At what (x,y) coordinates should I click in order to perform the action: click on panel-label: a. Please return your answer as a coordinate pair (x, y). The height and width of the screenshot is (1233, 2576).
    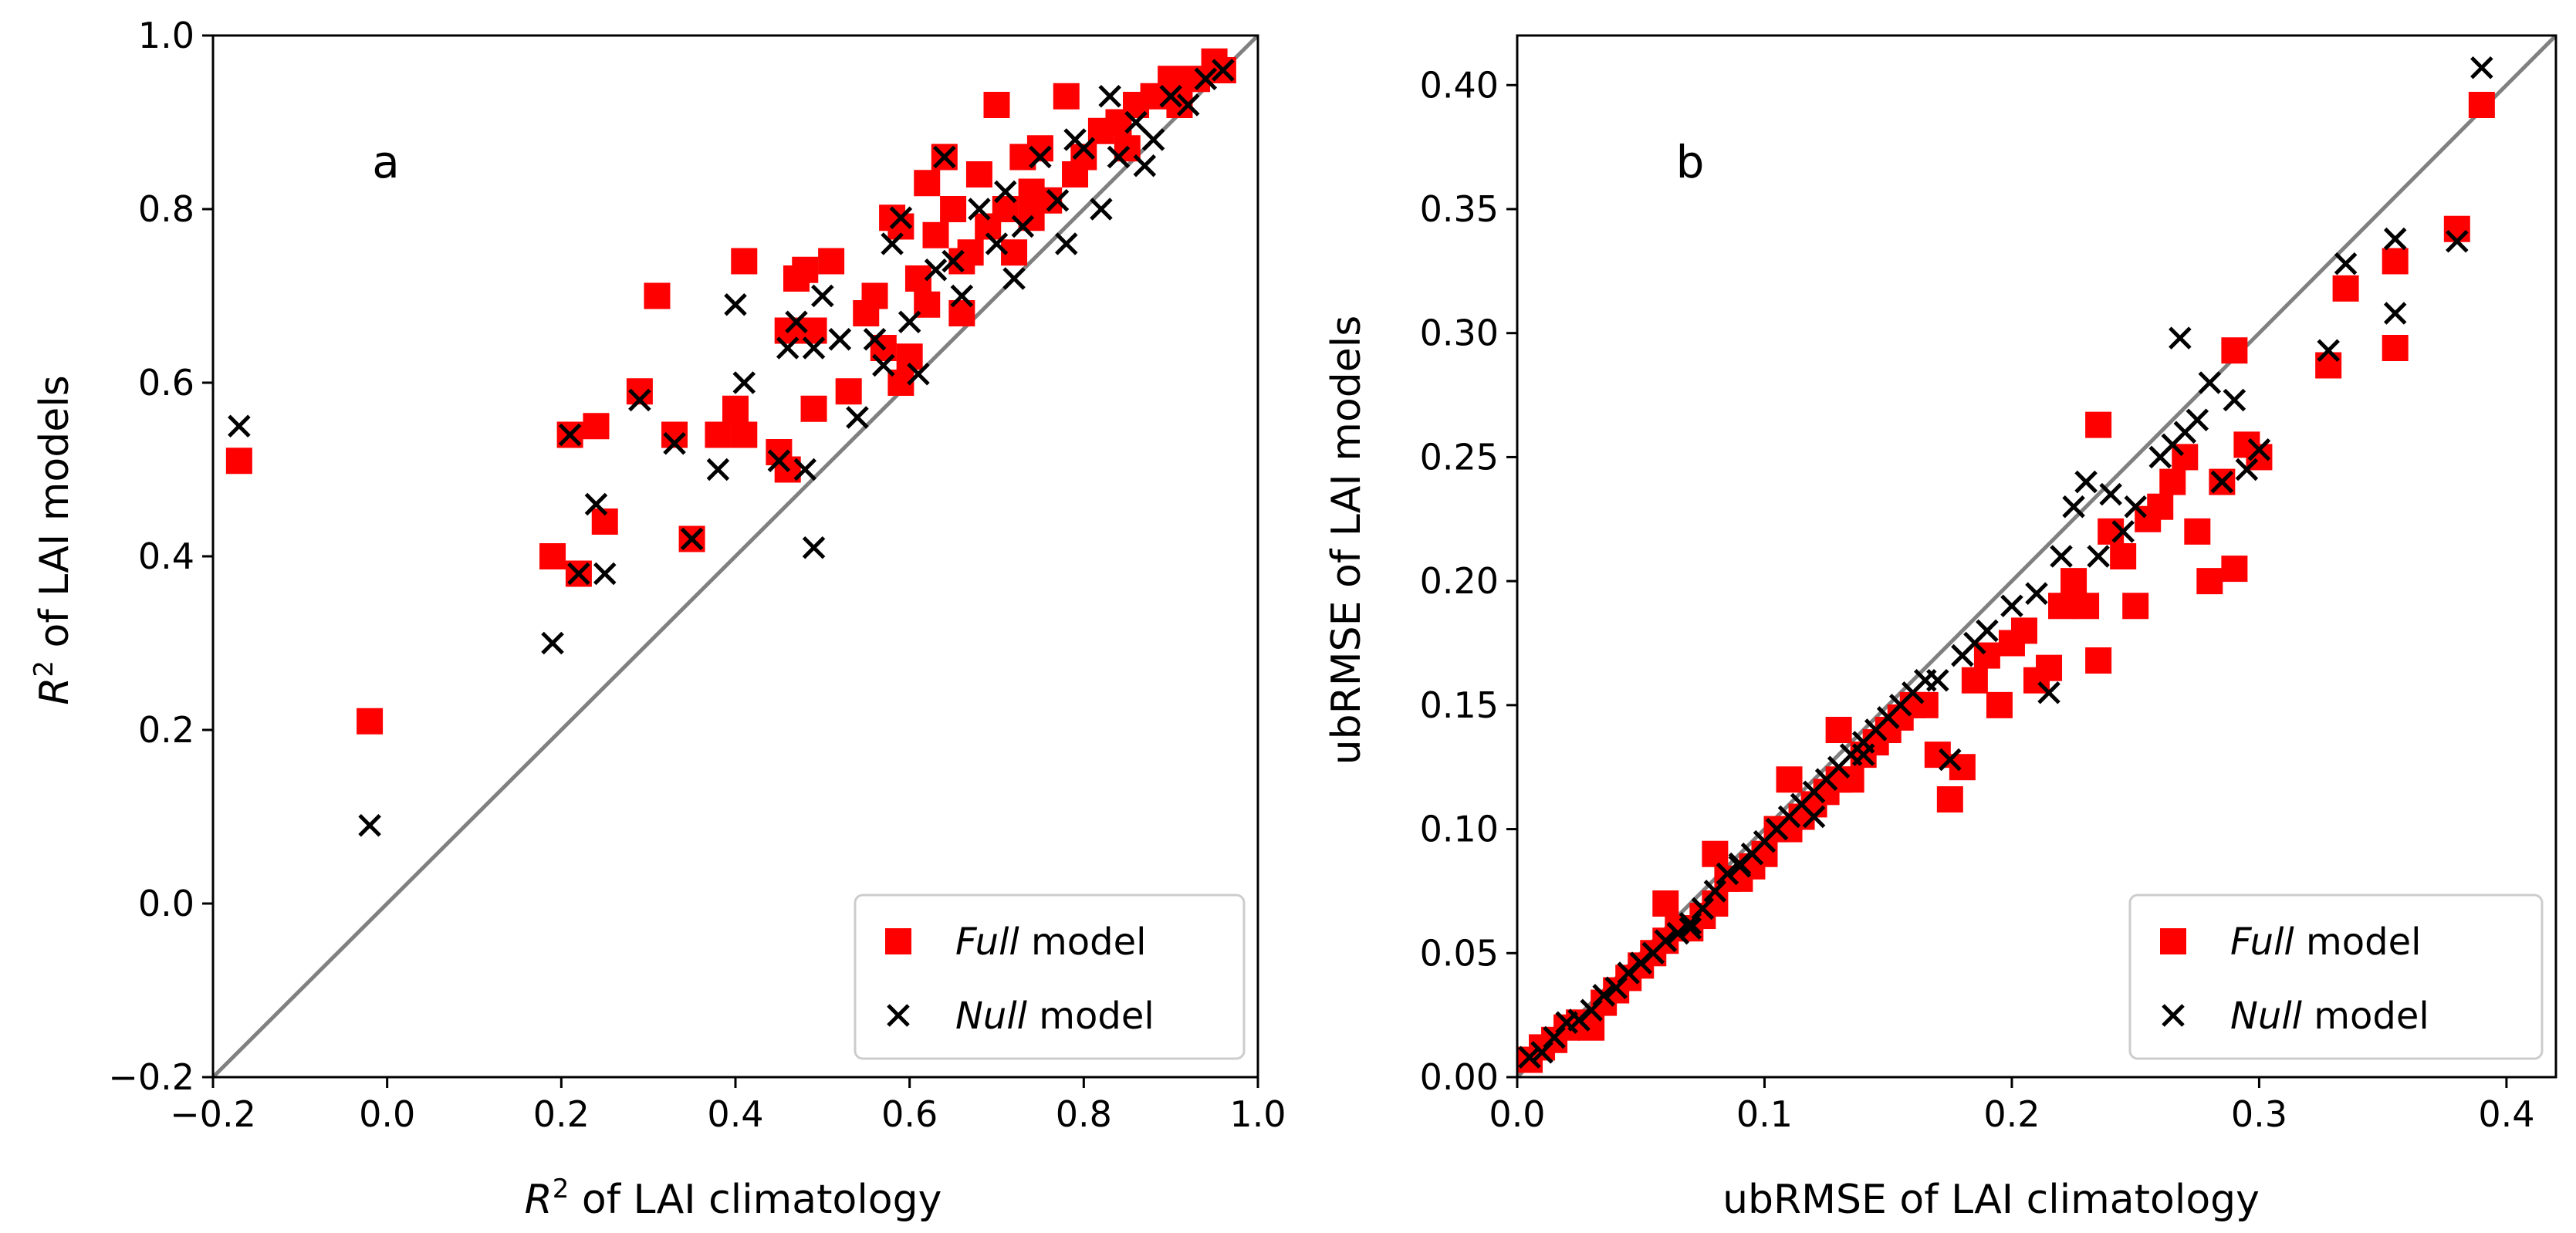
    Looking at the image, I should click on (386, 162).